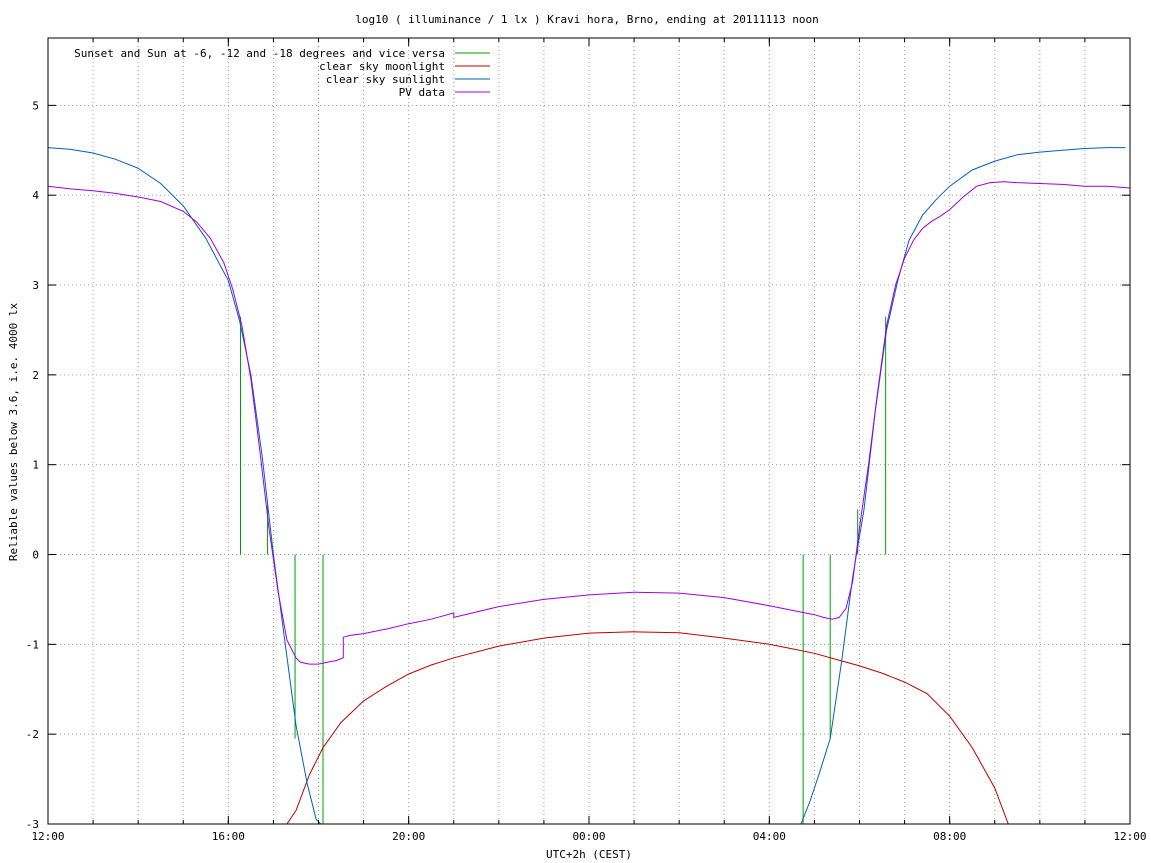 The height and width of the screenshot is (863, 1151). I want to click on y-tick-label: 4, so click(35, 195).